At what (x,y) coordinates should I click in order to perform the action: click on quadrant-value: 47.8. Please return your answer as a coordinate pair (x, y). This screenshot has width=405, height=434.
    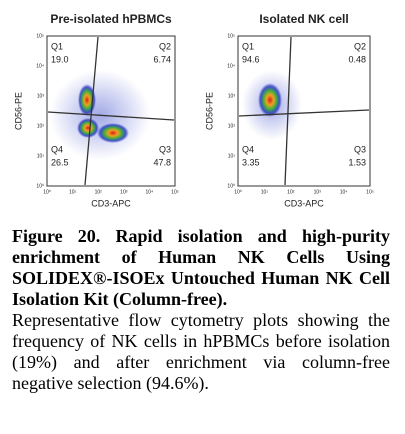
    Looking at the image, I should click on (162, 162).